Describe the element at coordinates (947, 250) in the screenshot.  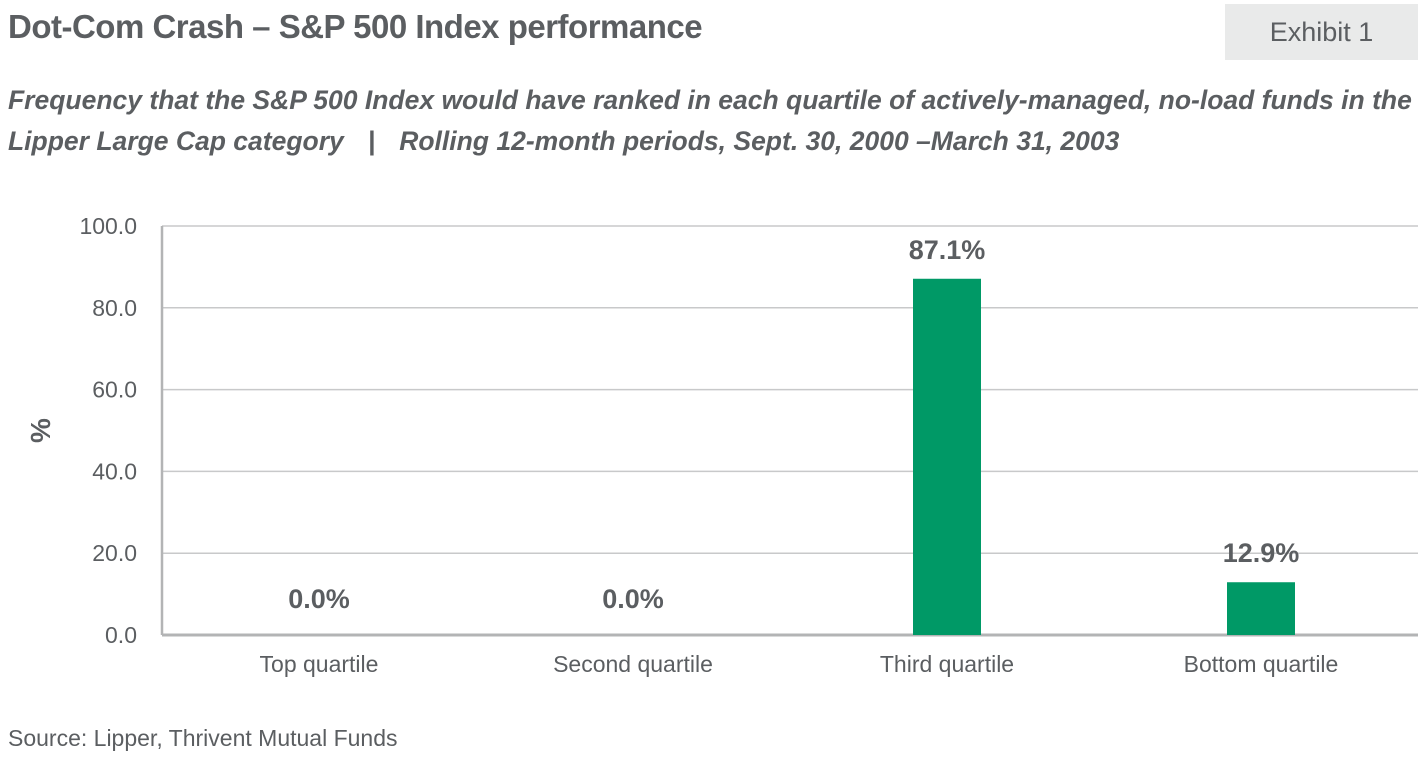
I see `bar-data-label: 87.1%` at that location.